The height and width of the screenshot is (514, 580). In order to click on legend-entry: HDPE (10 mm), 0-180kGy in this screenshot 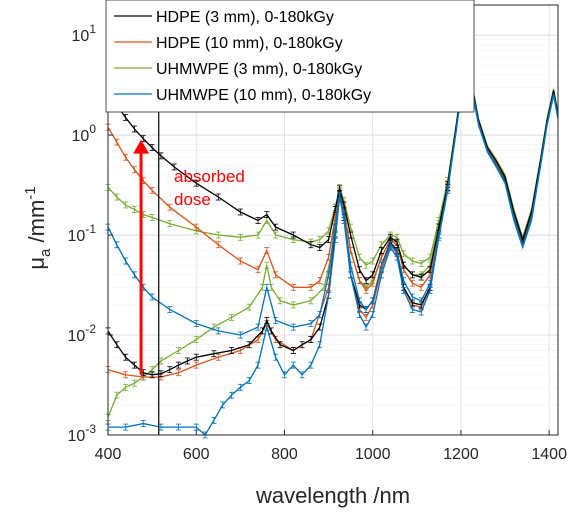, I will do `click(249, 43)`.